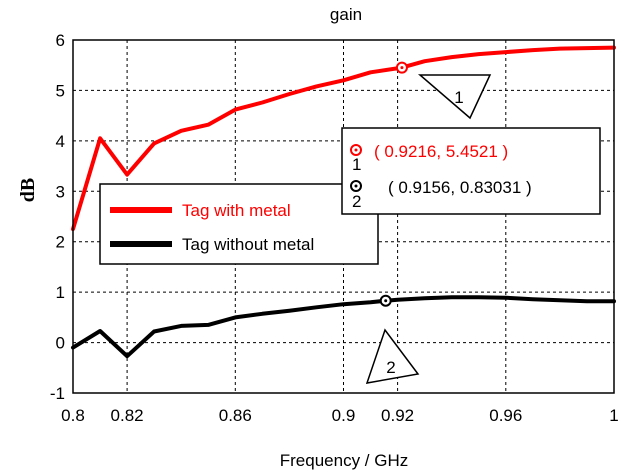 Image resolution: width=624 pixels, height=475 pixels. Describe the element at coordinates (60, 343) in the screenshot. I see `y-tick-label: 0` at that location.